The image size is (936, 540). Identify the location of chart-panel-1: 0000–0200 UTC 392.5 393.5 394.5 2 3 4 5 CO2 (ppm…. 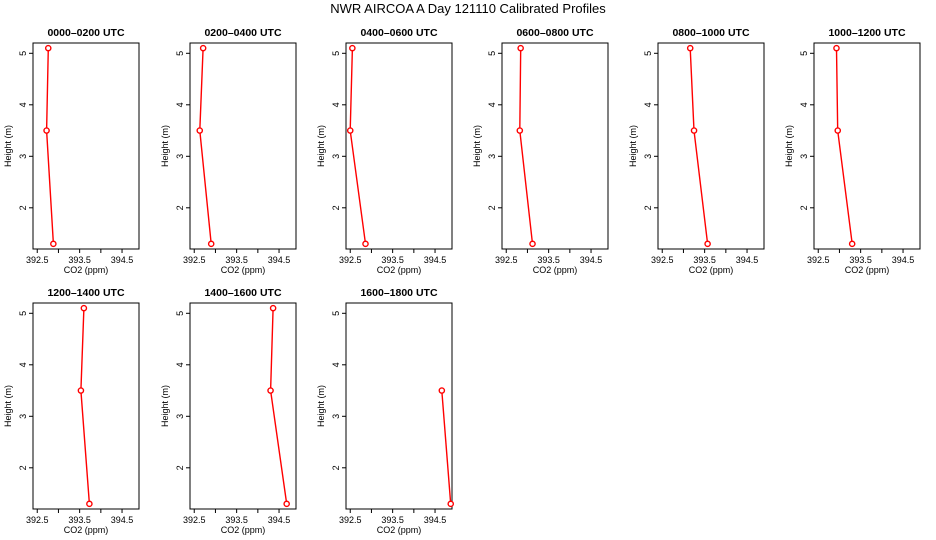
(71, 151).